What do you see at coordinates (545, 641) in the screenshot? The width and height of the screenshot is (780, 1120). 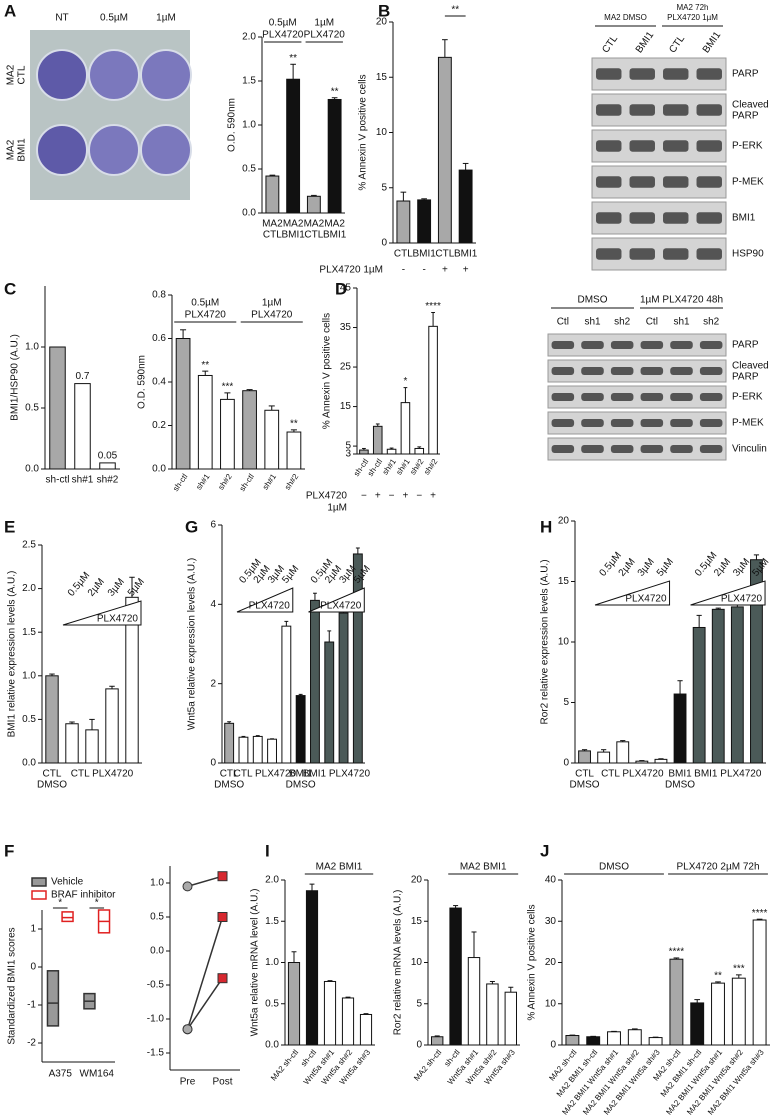 I see `y-axis-label: Ror2 relative expression levels (A.U.)` at bounding box center [545, 641].